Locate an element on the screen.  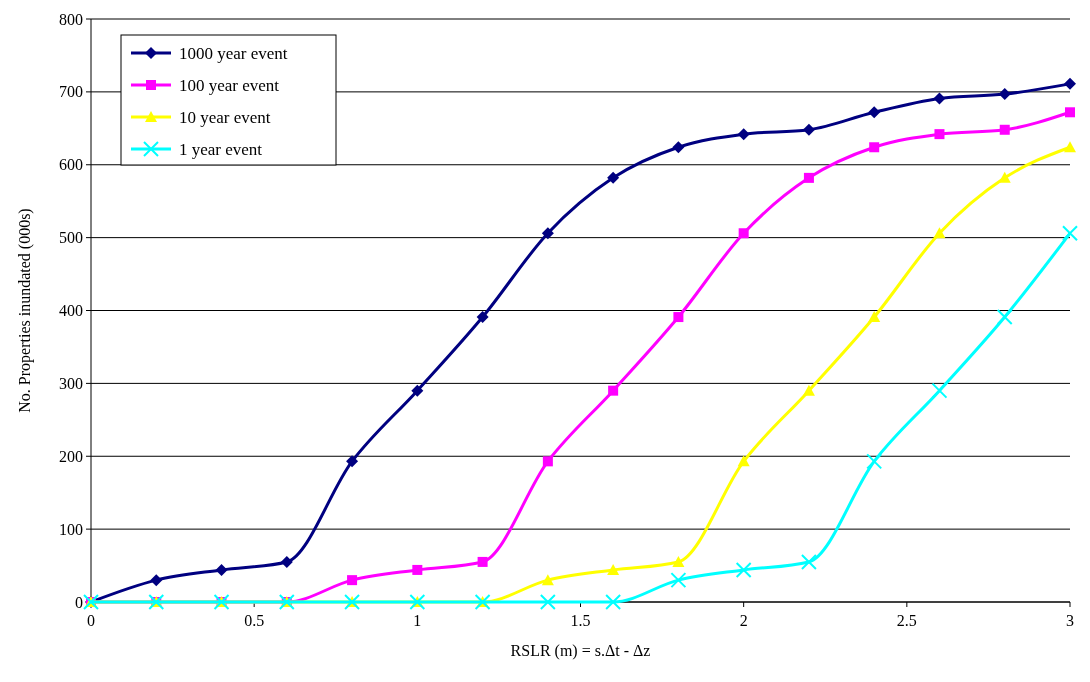
y-tick-label: 200 is located at coordinates (71, 456).